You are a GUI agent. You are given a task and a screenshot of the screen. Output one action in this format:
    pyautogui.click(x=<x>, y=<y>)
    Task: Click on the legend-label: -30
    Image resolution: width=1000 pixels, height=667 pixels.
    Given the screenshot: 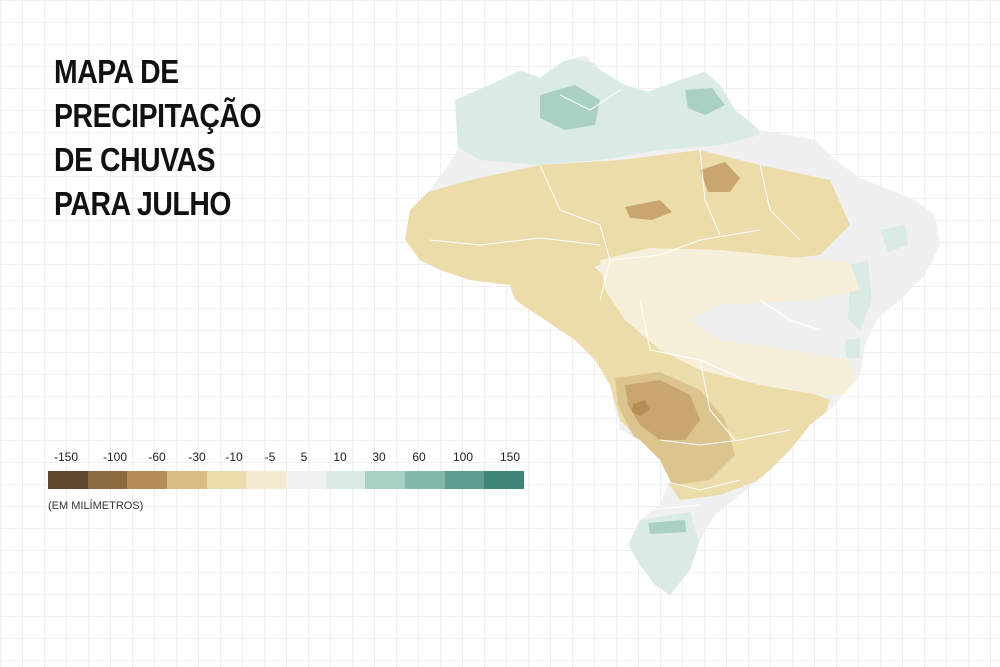 What is the action you would take?
    pyautogui.click(x=197, y=457)
    